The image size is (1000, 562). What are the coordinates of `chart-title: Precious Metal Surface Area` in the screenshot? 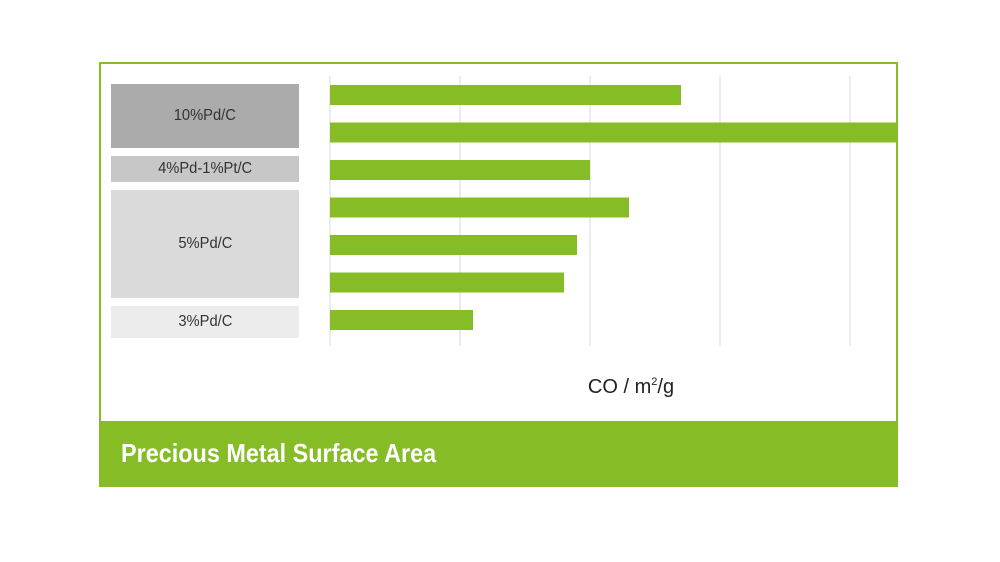 It's located at (279, 452).